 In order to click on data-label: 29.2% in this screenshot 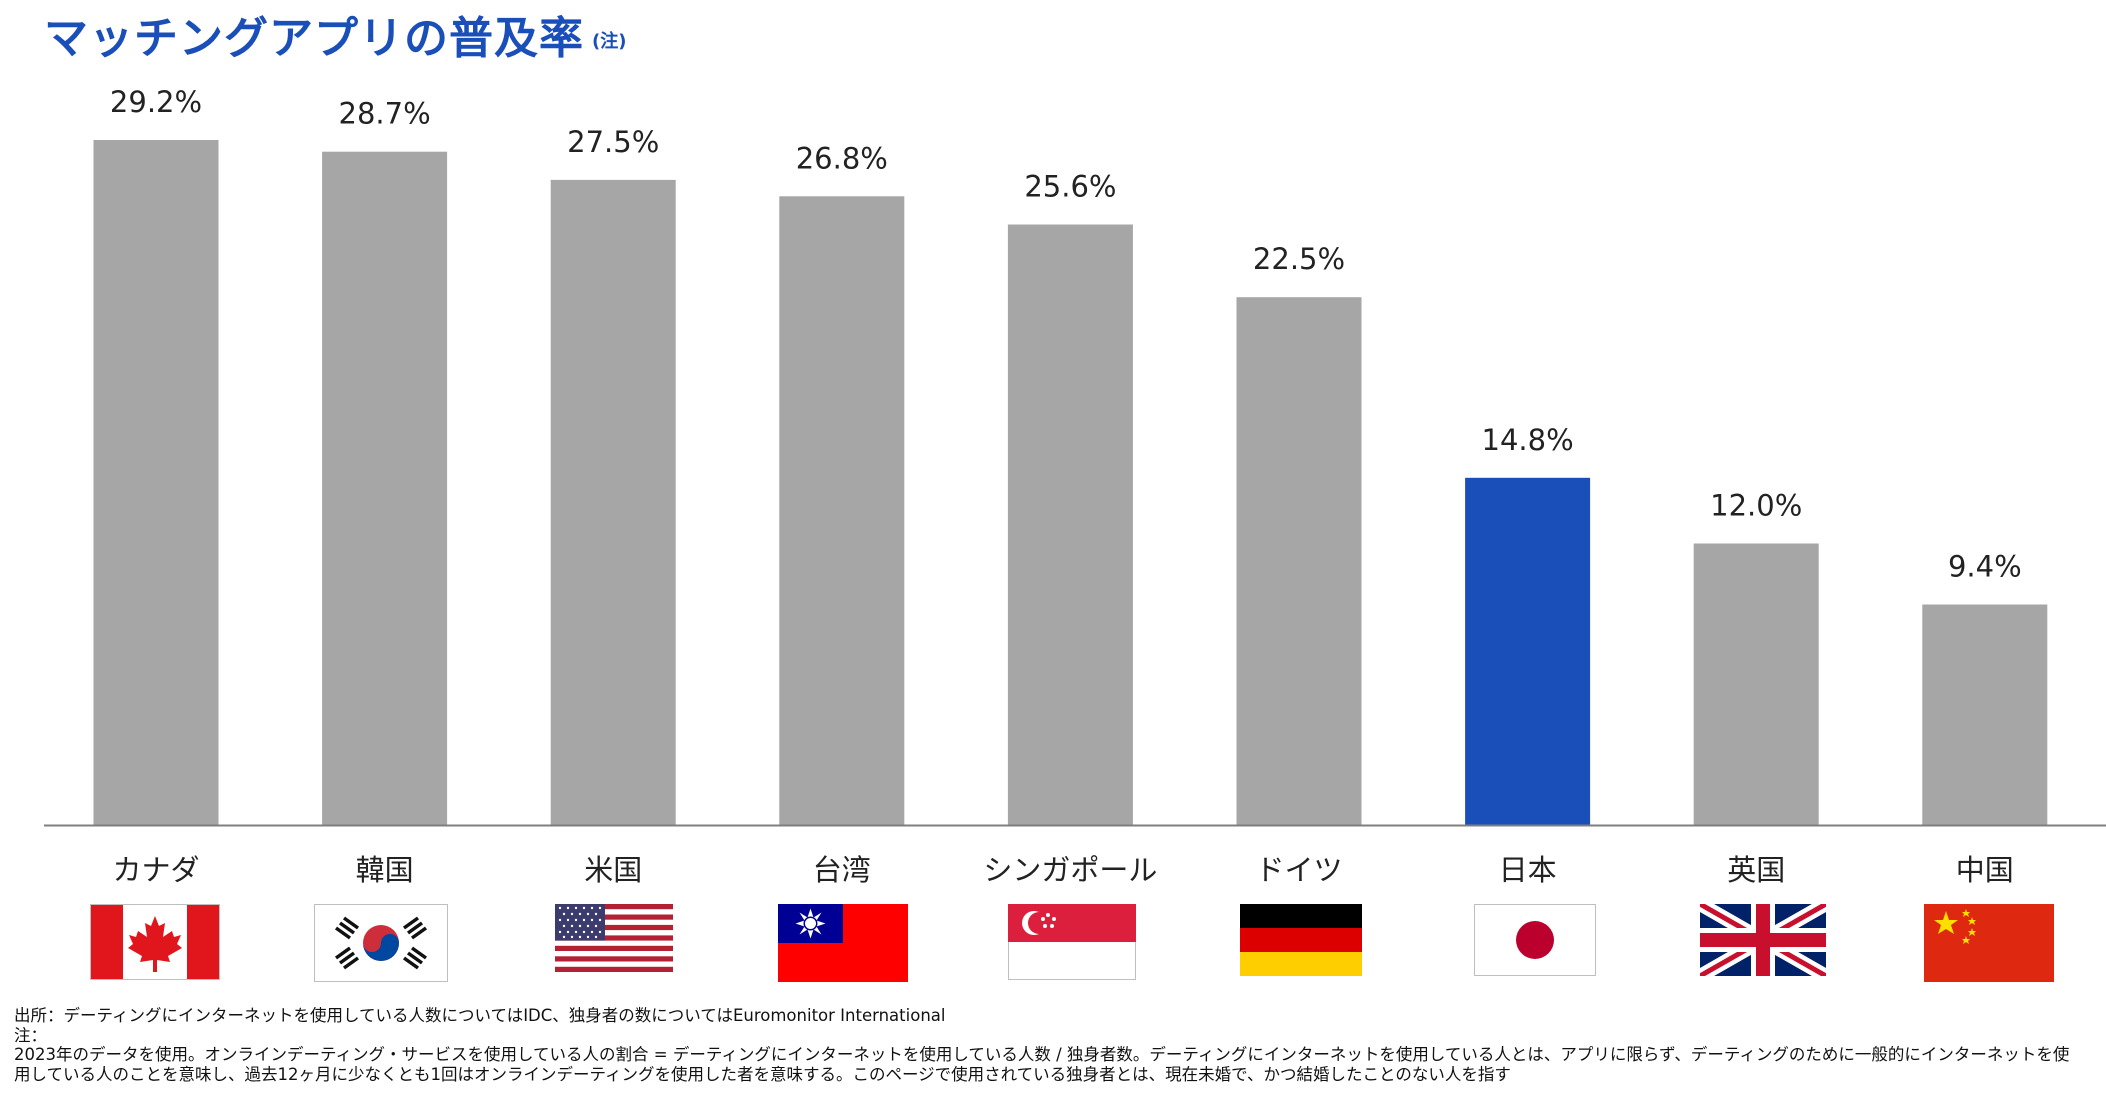, I will do `click(156, 102)`.